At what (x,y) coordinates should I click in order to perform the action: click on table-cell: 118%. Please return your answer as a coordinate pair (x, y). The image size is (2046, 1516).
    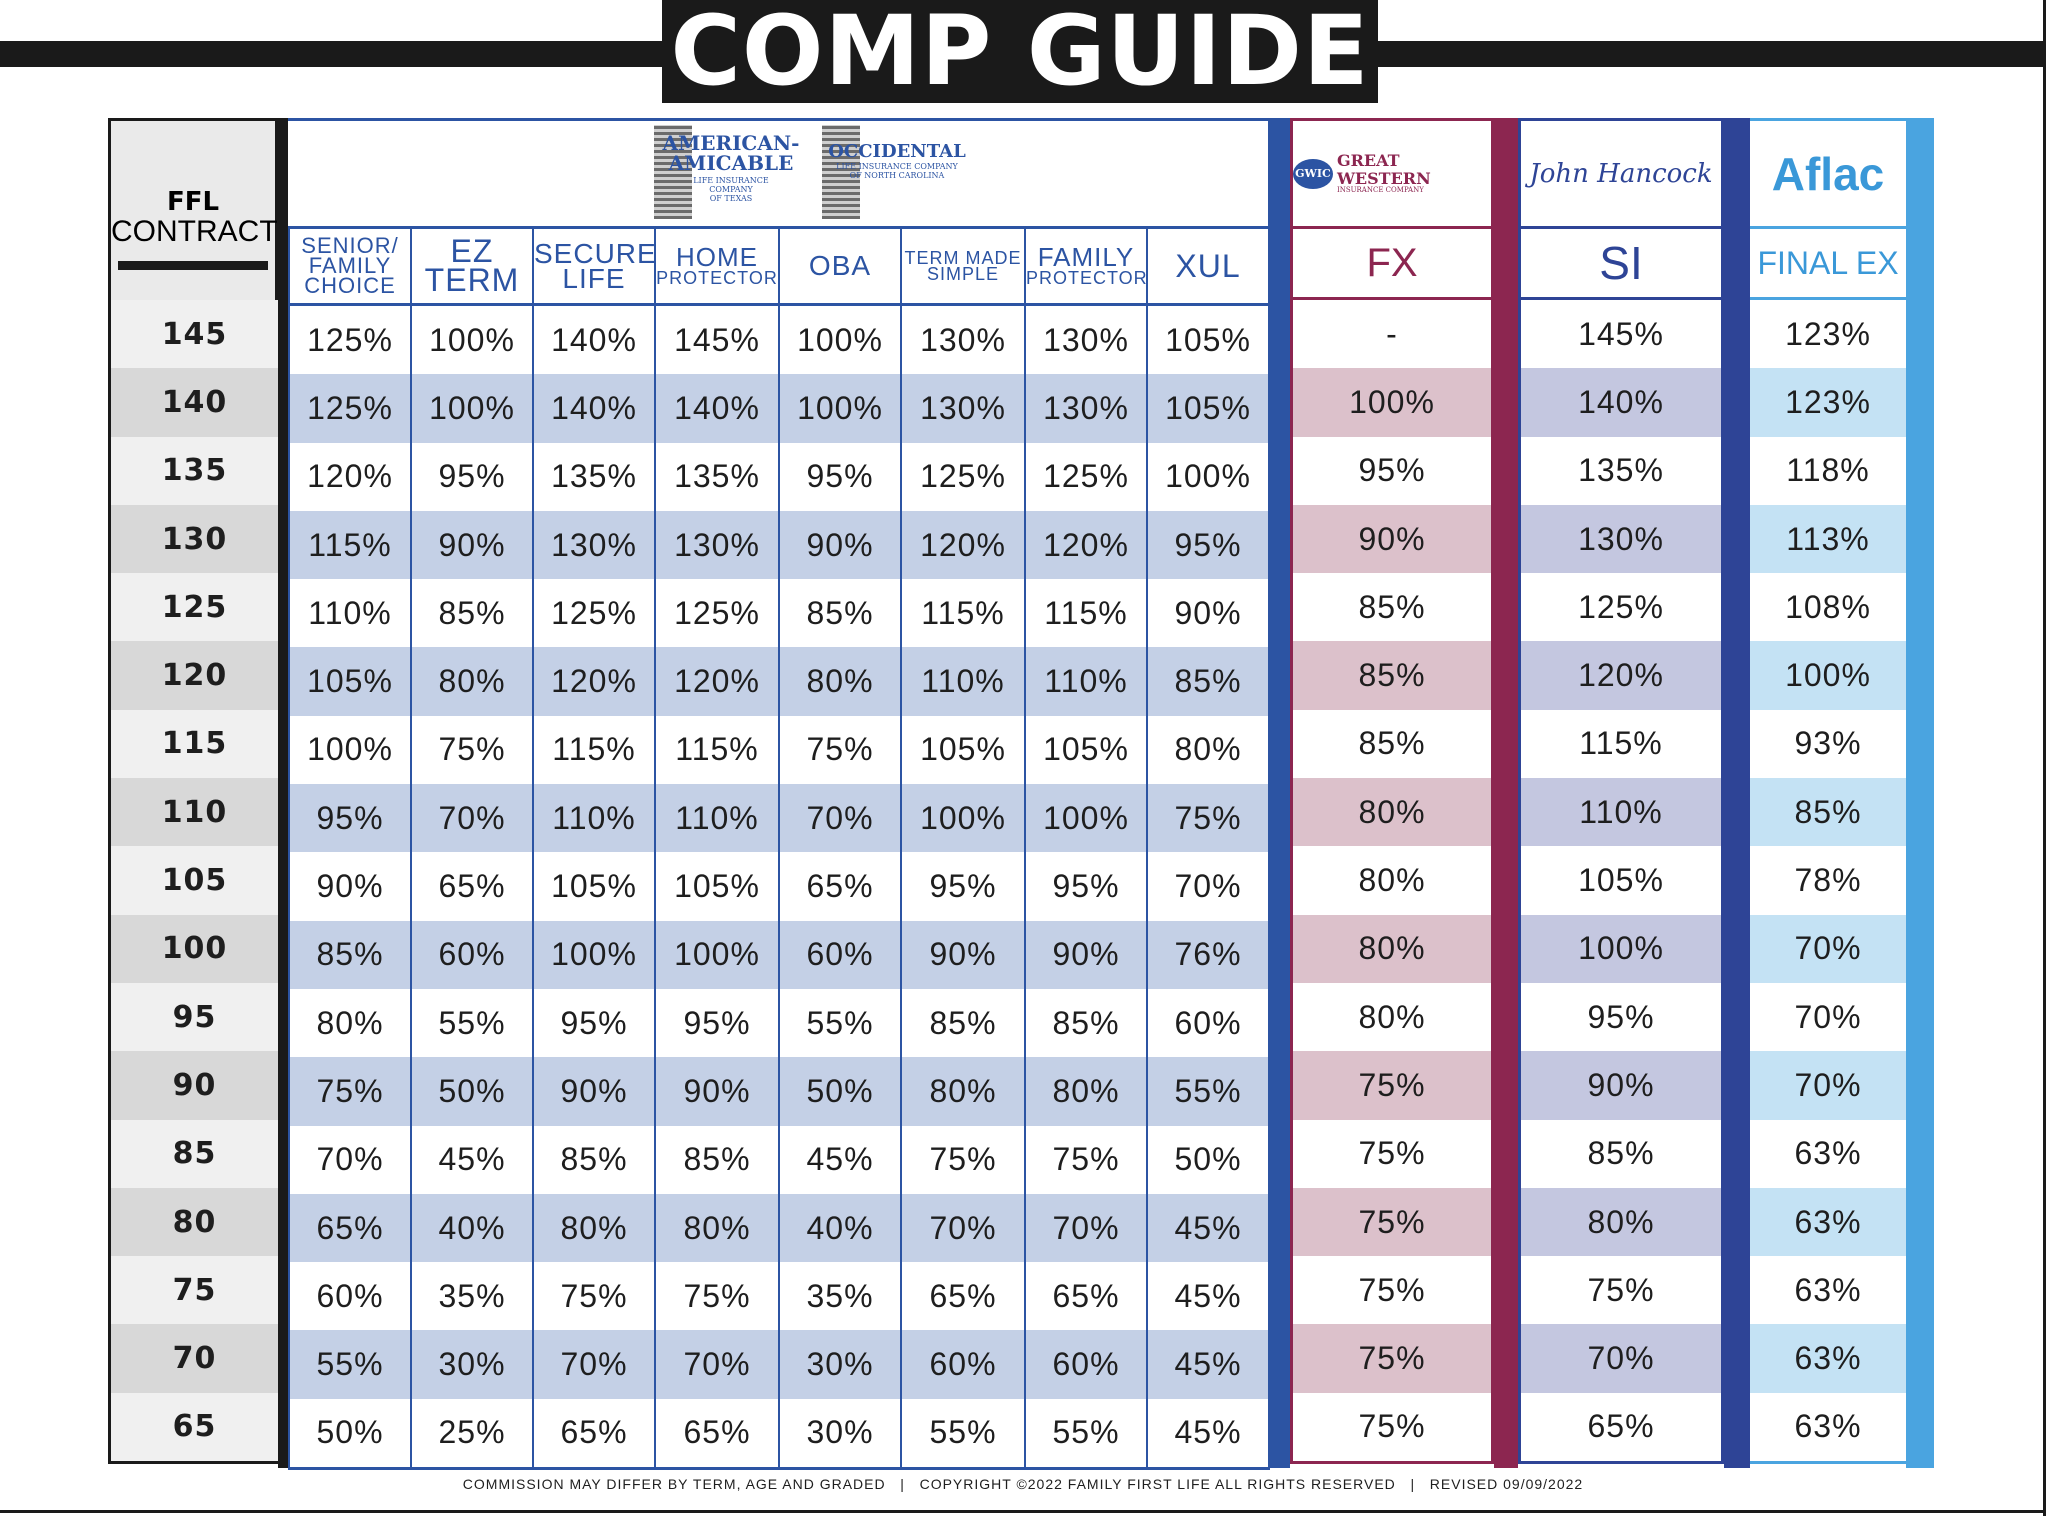
    Looking at the image, I should click on (1828, 470).